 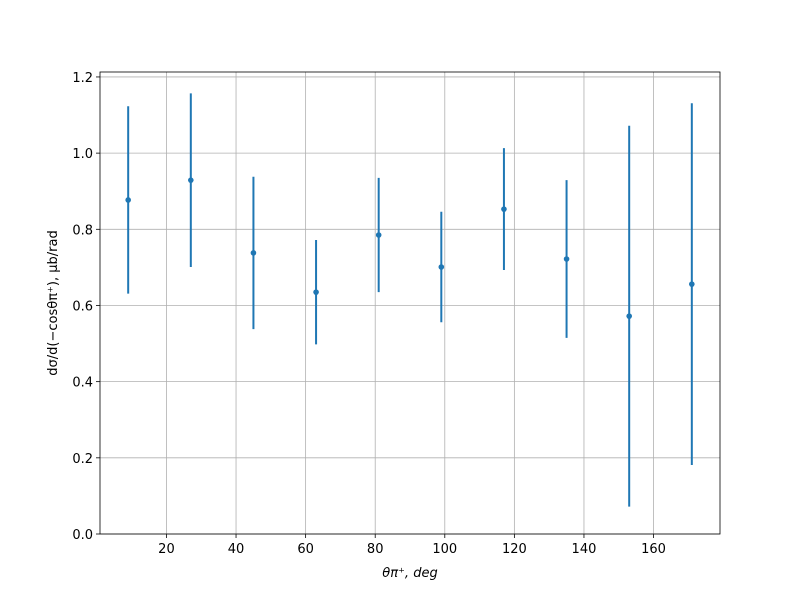 I want to click on x-tick-label: 100, so click(x=444, y=549).